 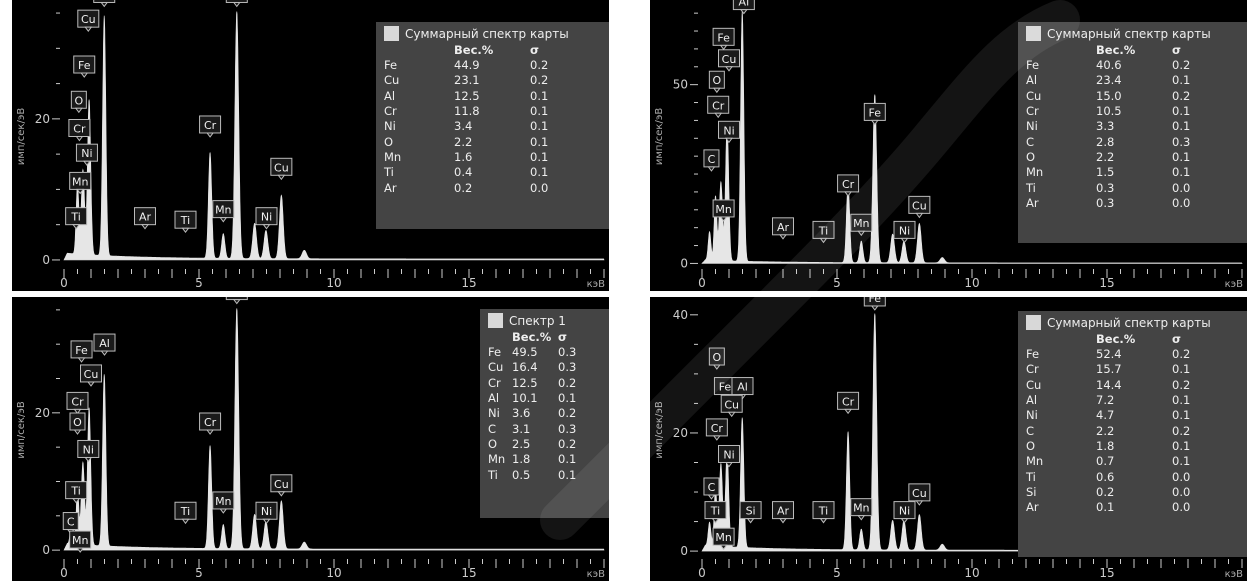 What do you see at coordinates (1105, 141) in the screenshot?
I see `weight-cell: 2.8` at bounding box center [1105, 141].